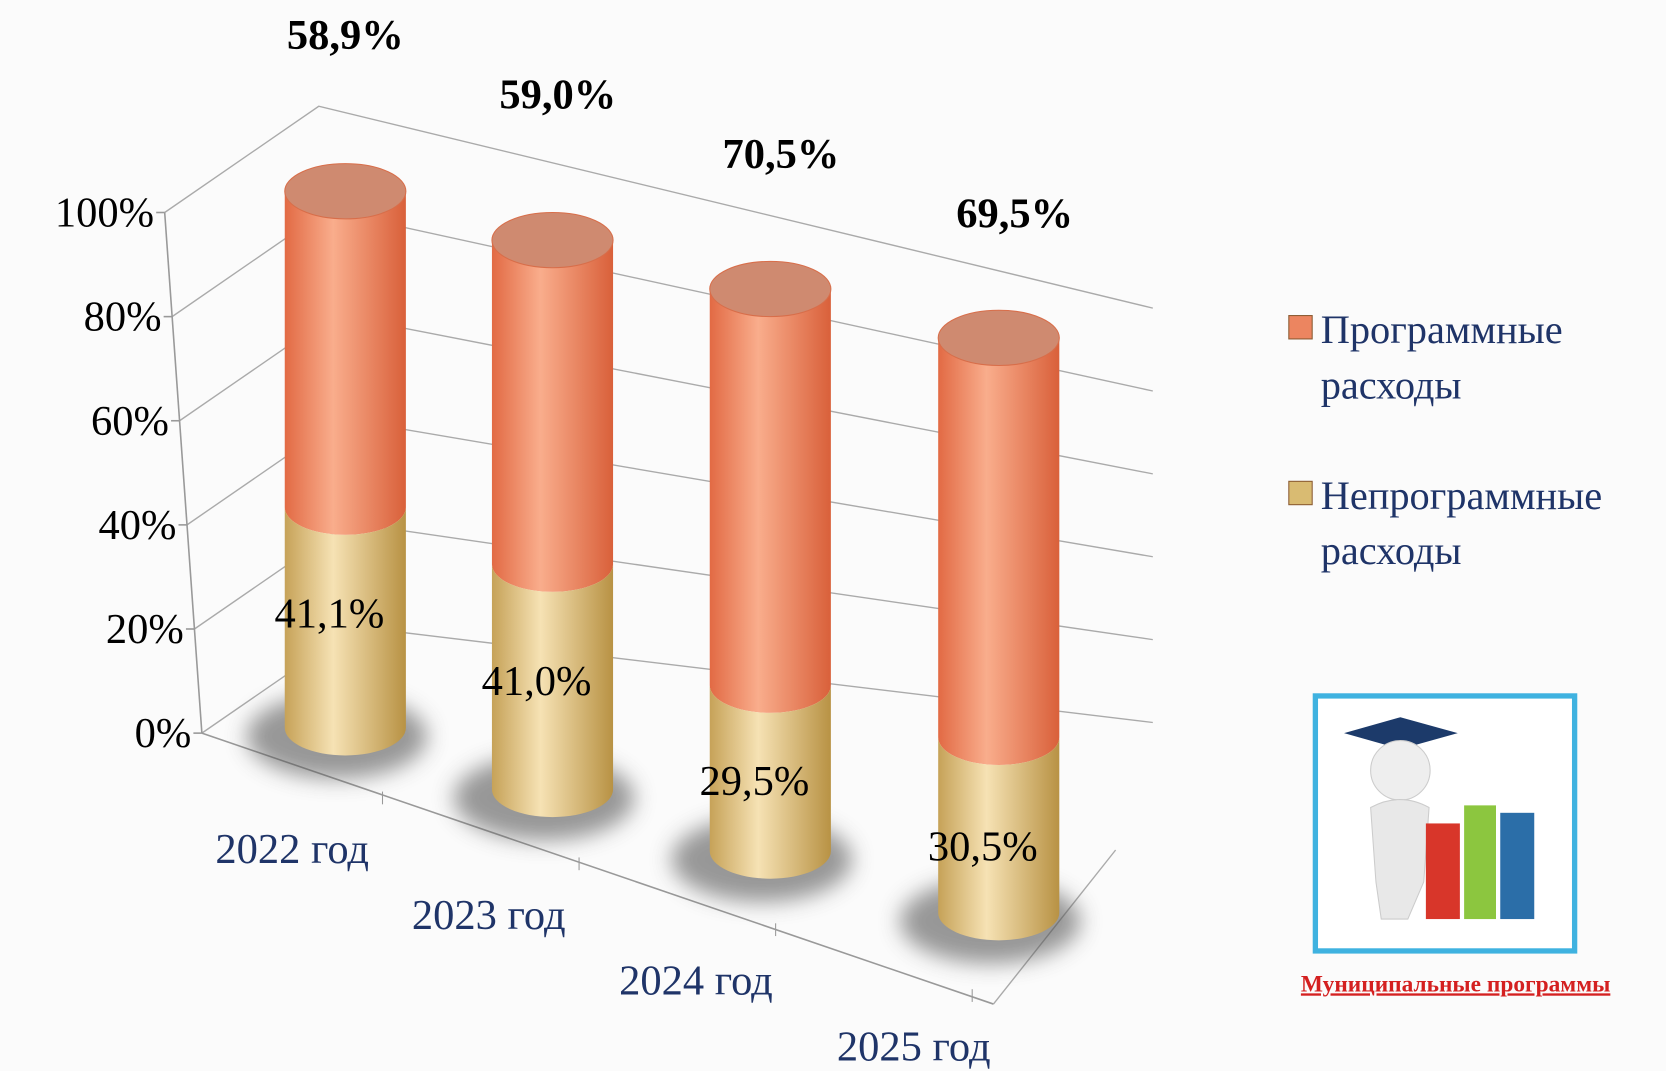 The image size is (1666, 1071). What do you see at coordinates (537, 681) in the screenshot?
I see `data-label: 41,0%` at bounding box center [537, 681].